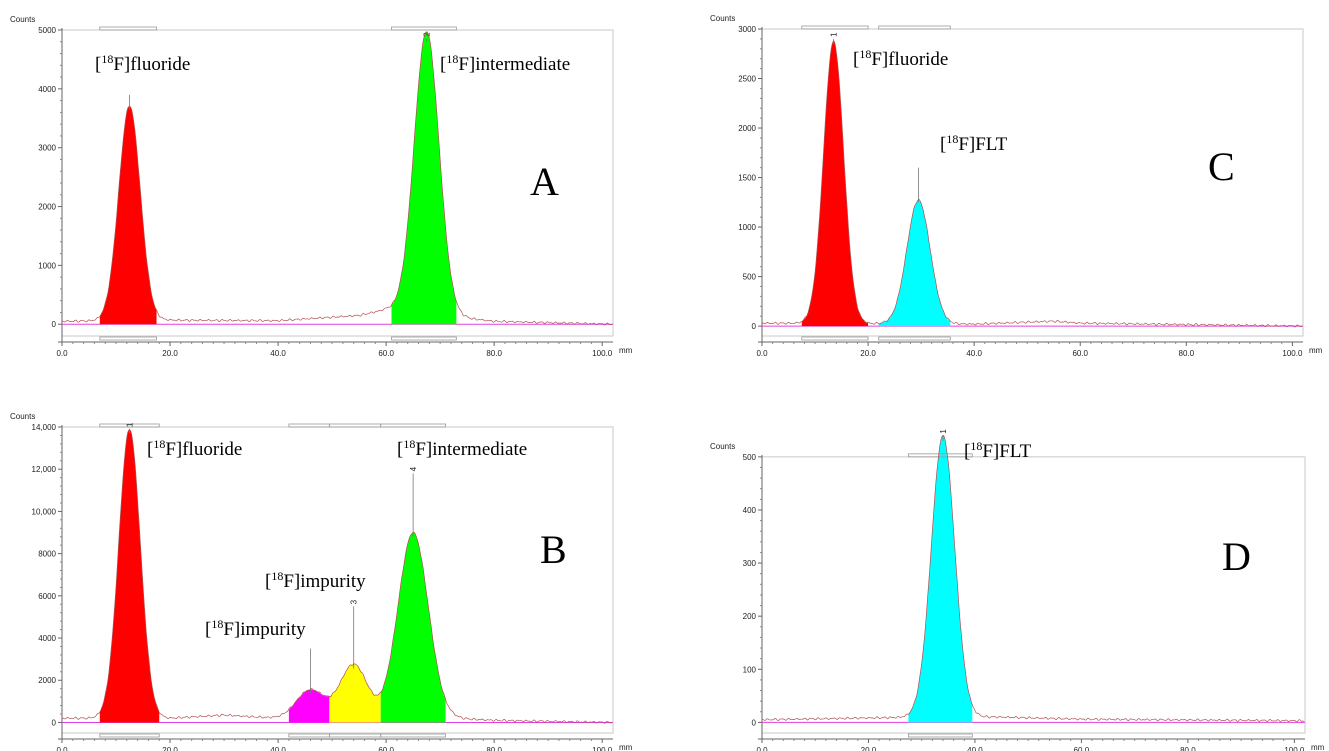 Image resolution: width=1329 pixels, height=751 pixels. Describe the element at coordinates (750, 510) in the screenshot. I see `y-tick-label: 400` at that location.